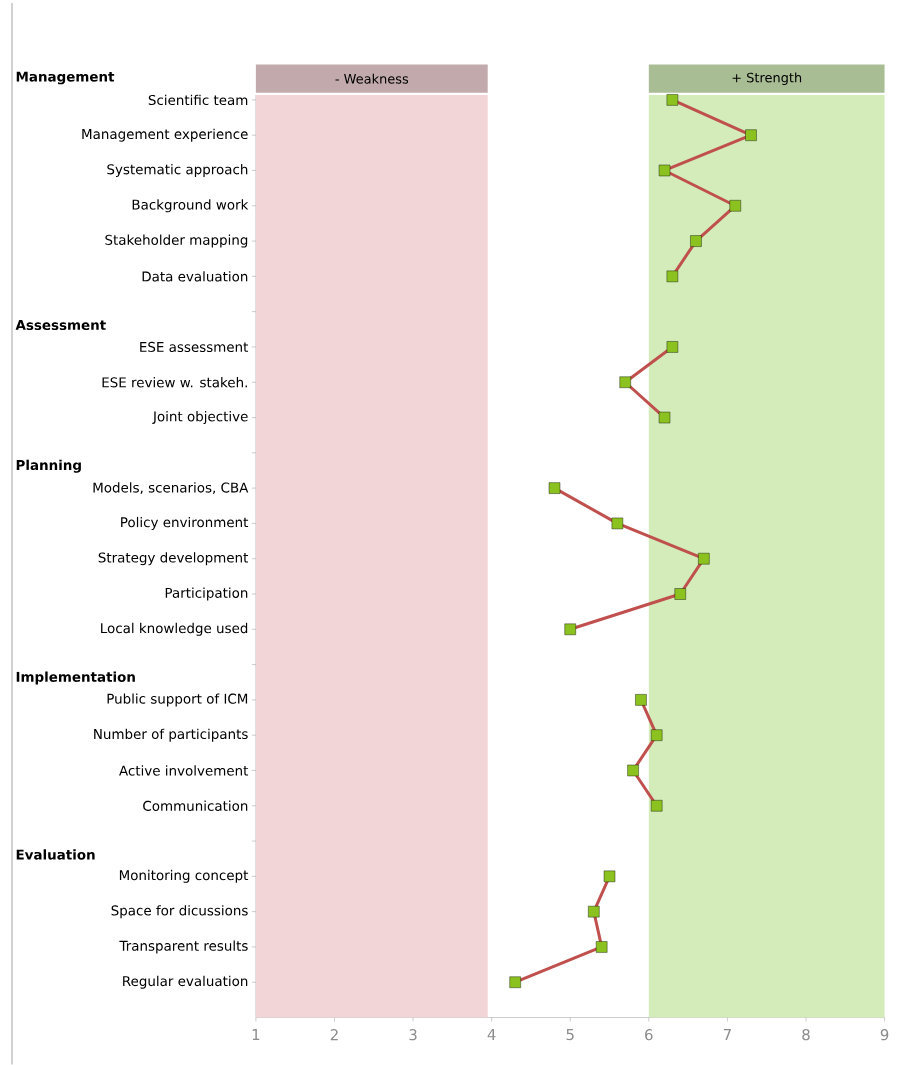 The height and width of the screenshot is (1065, 898). Describe the element at coordinates (185, 982) in the screenshot. I see `y-tick-label: Regular evaluation` at that location.